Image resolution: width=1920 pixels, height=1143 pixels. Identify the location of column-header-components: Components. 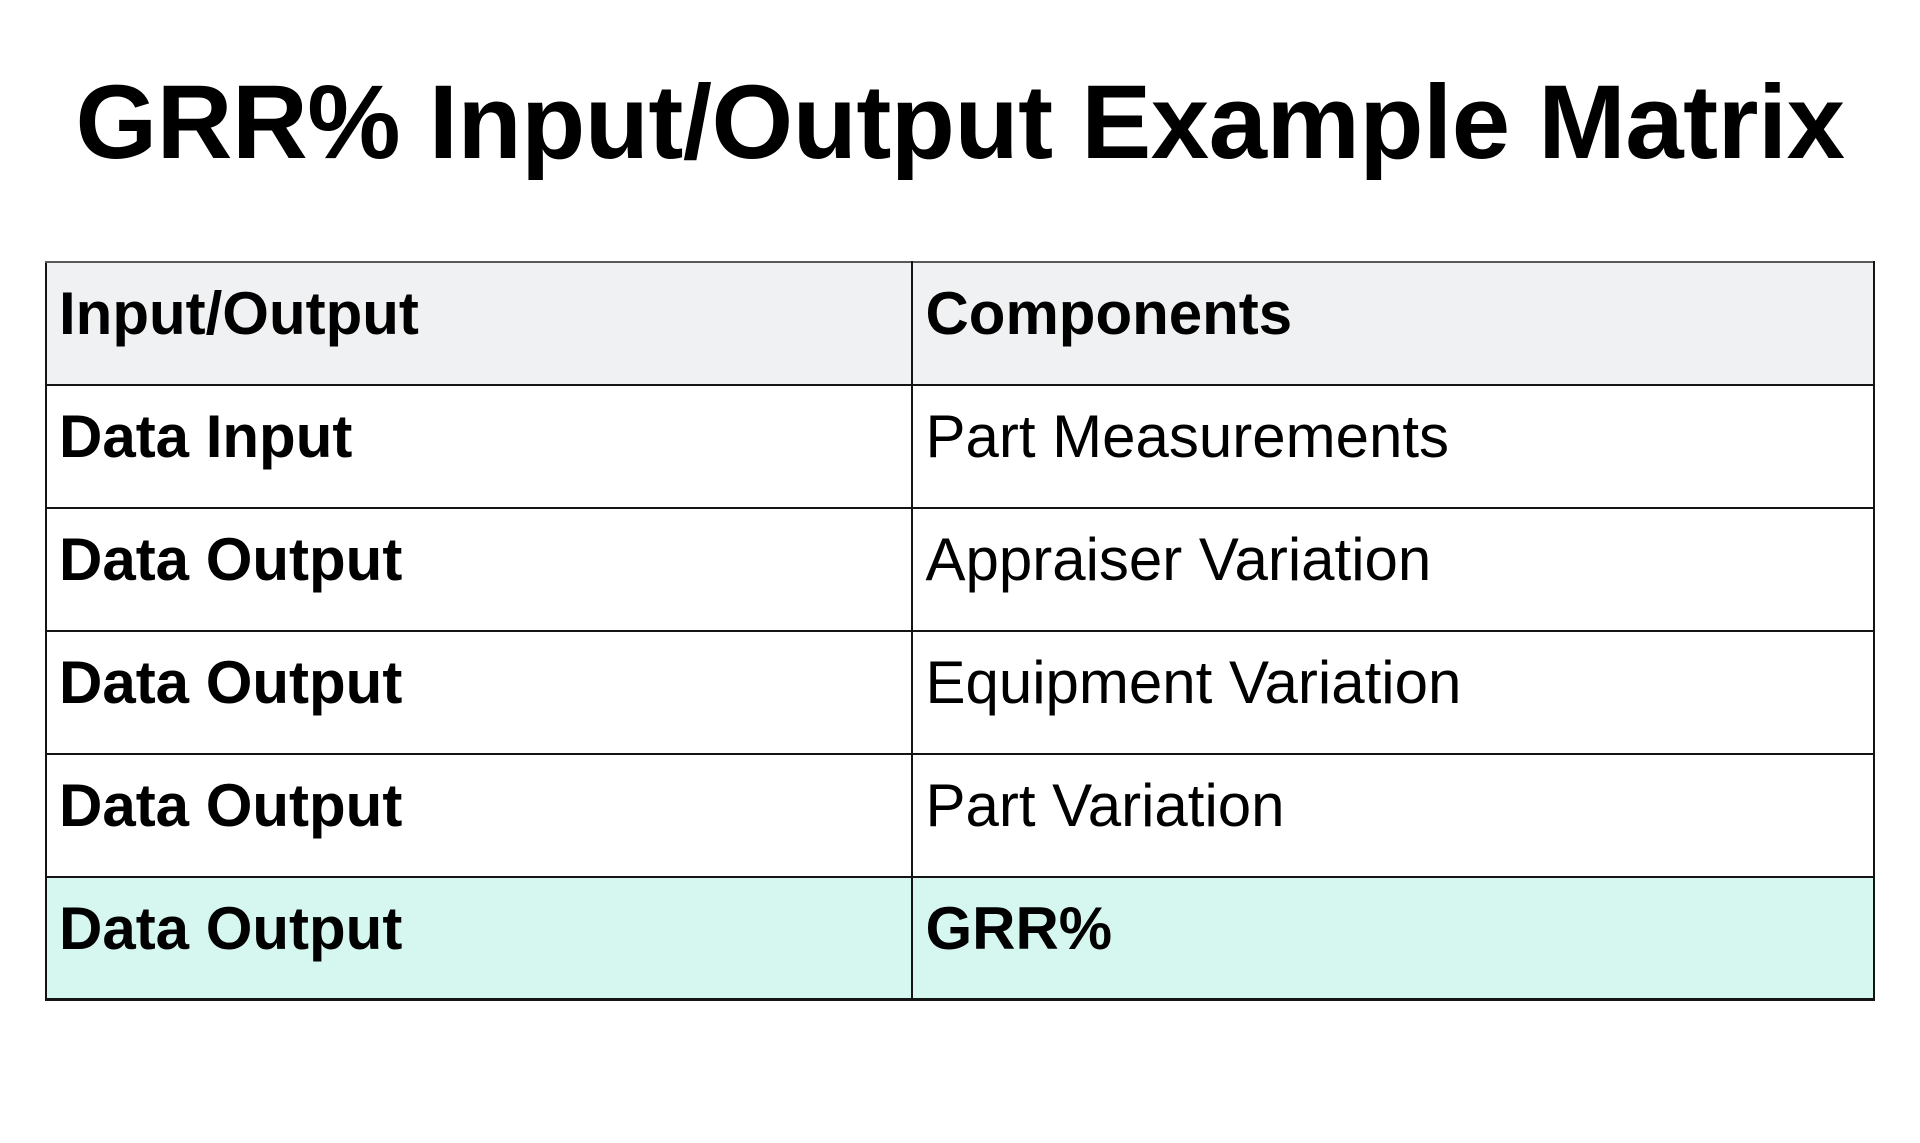
(1393, 323).